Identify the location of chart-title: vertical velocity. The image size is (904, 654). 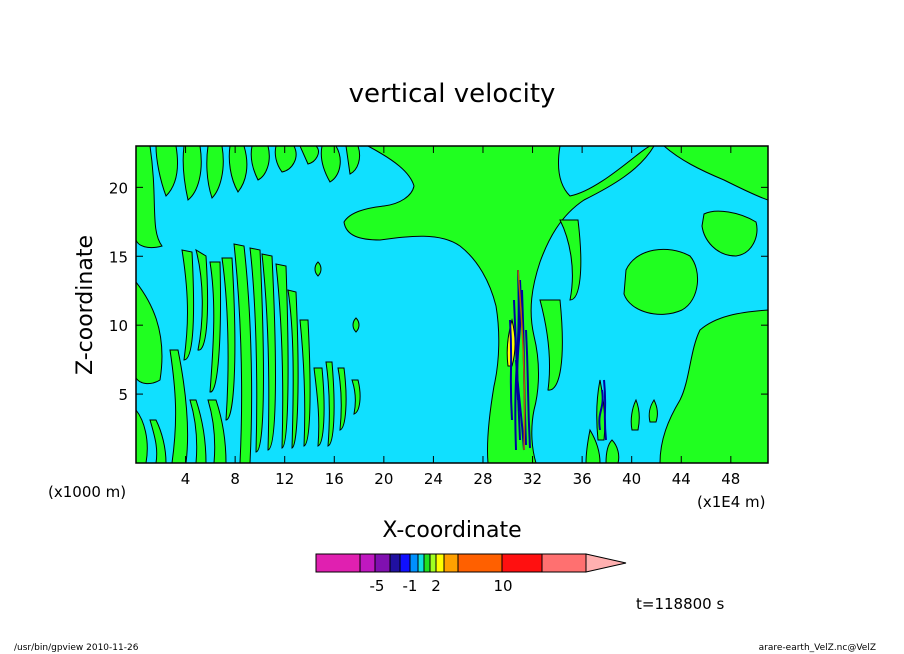
(452, 94).